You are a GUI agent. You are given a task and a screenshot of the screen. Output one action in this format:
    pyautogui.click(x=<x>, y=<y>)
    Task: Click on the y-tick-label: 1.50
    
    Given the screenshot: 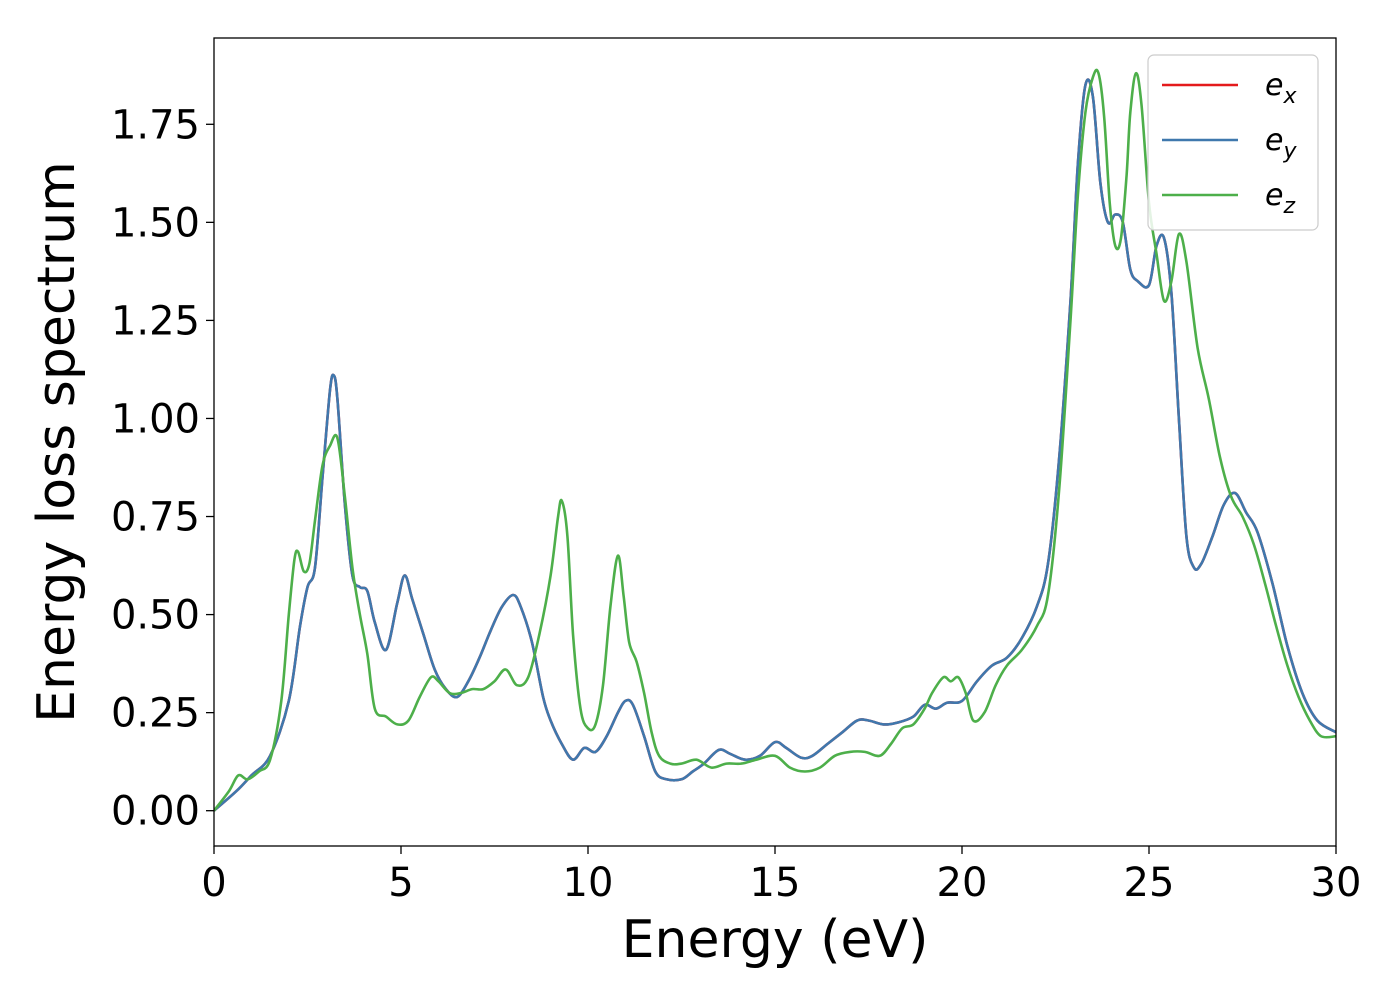 What is the action you would take?
    pyautogui.click(x=155, y=223)
    